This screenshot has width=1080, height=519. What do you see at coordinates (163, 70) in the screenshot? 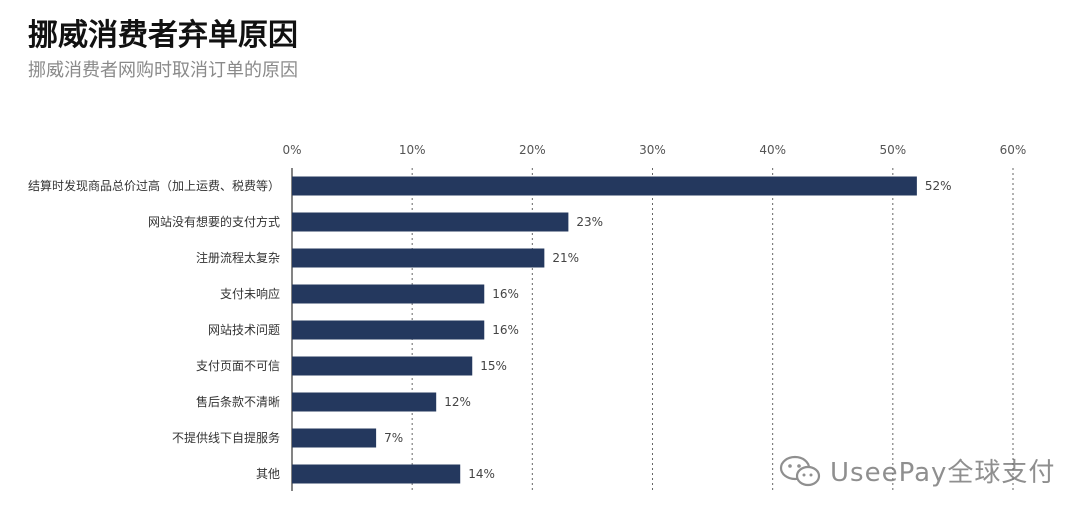
I see `chart-subtitle: 挪威消费者网购时取消订单的原因` at bounding box center [163, 70].